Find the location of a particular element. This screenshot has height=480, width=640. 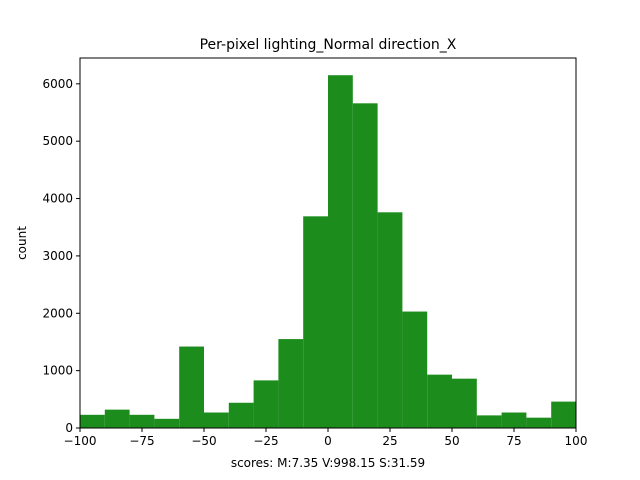

y-axis-label: count is located at coordinates (22, 243).